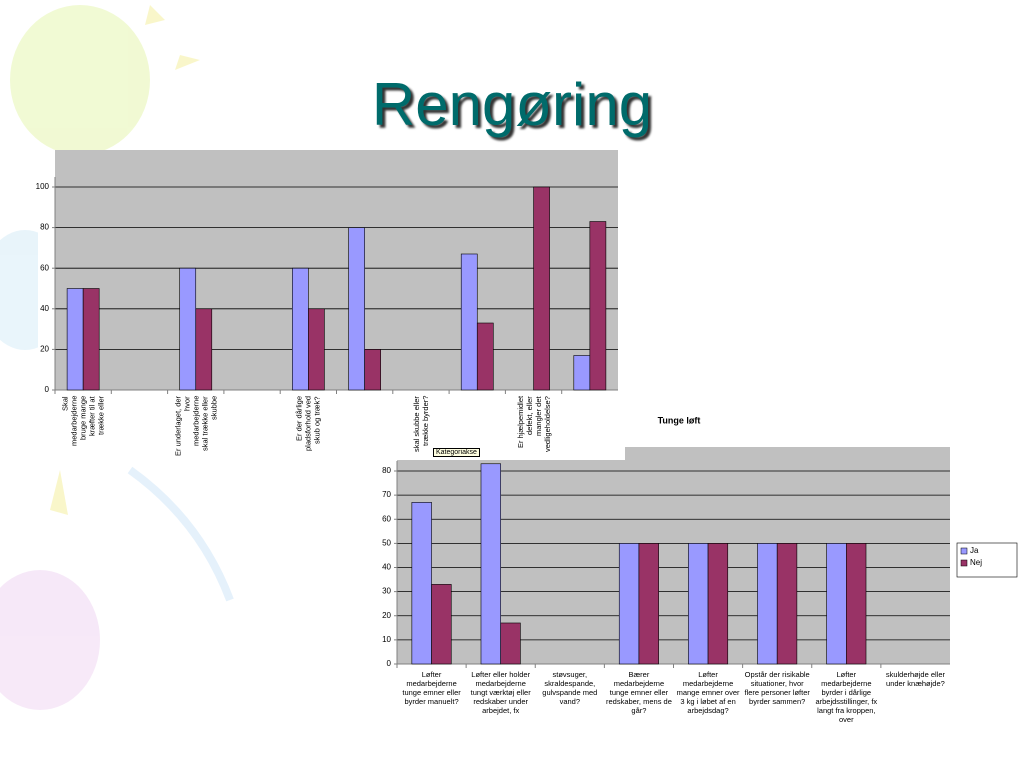 The width and height of the screenshot is (1024, 768). I want to click on y-tick-label: 50, so click(386, 542).